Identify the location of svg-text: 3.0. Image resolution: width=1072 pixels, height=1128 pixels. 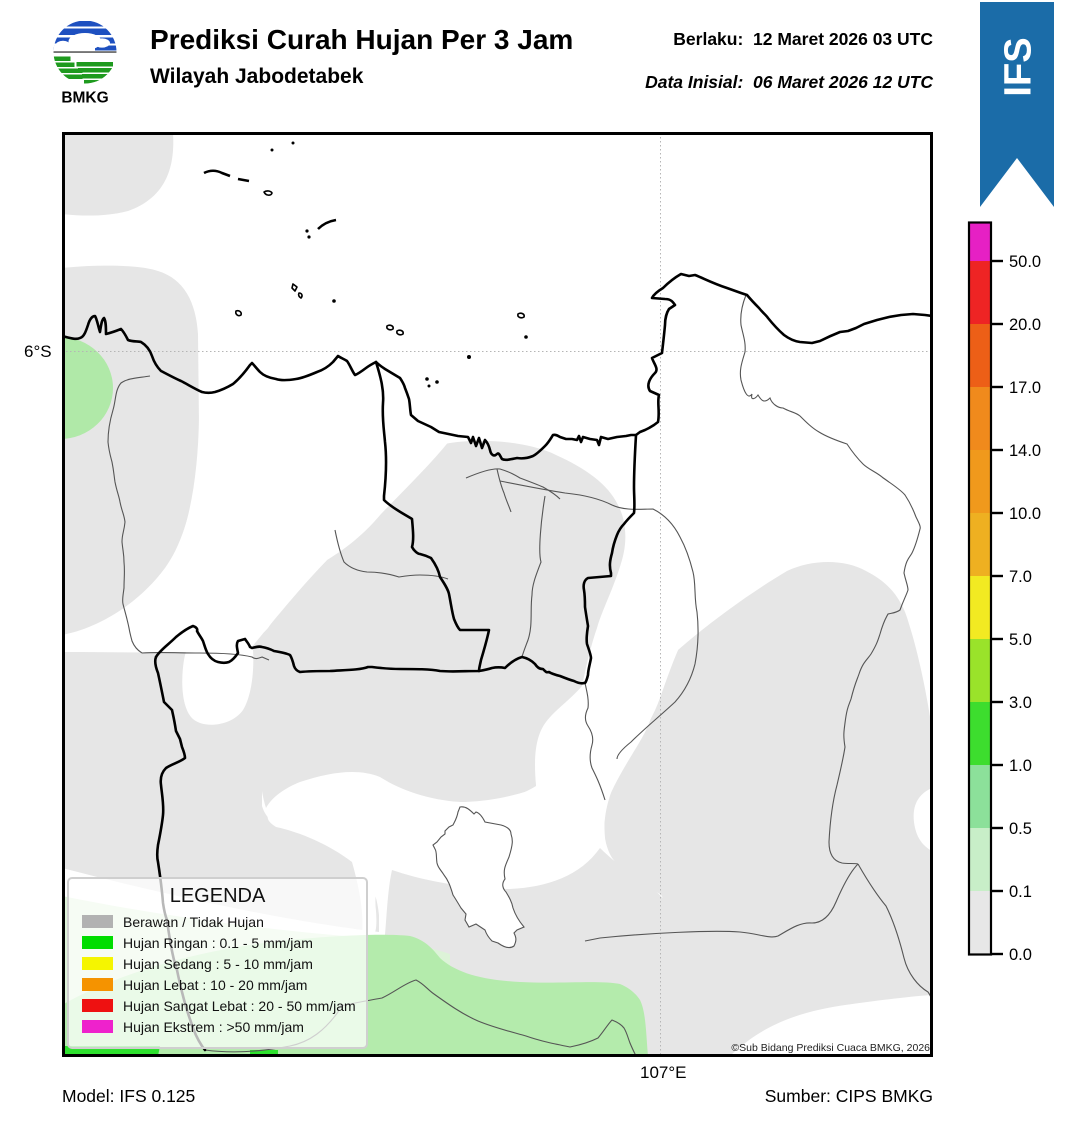
(1020, 703).